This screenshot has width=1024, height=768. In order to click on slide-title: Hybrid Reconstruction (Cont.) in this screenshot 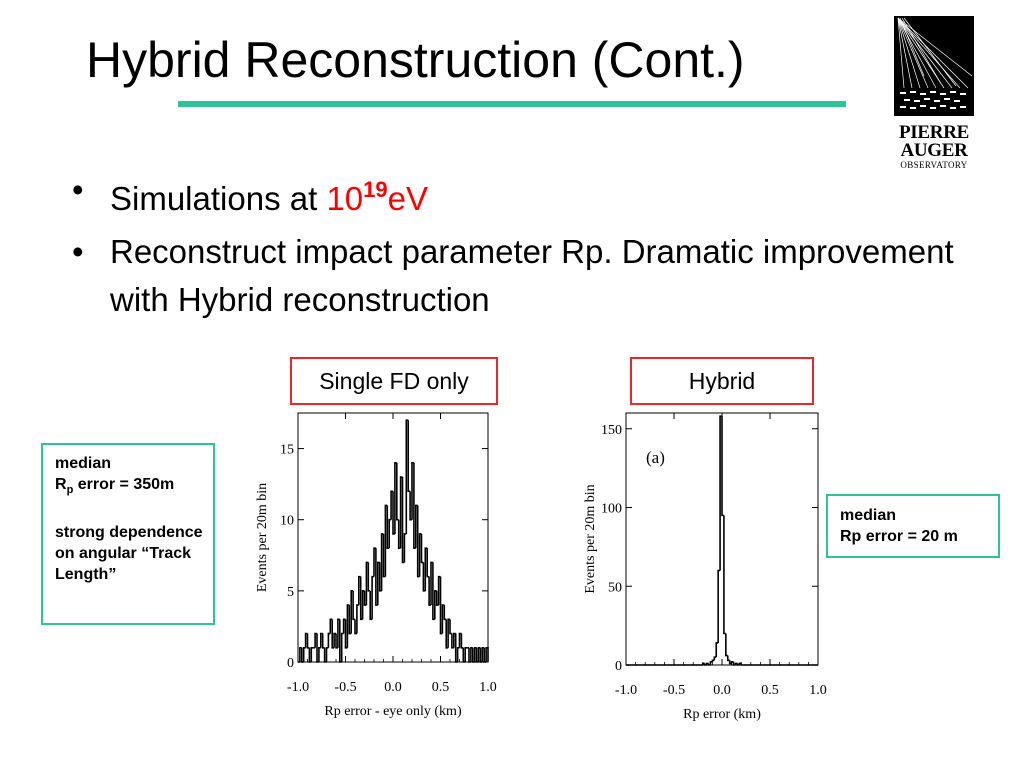, I will do `click(415, 60)`.